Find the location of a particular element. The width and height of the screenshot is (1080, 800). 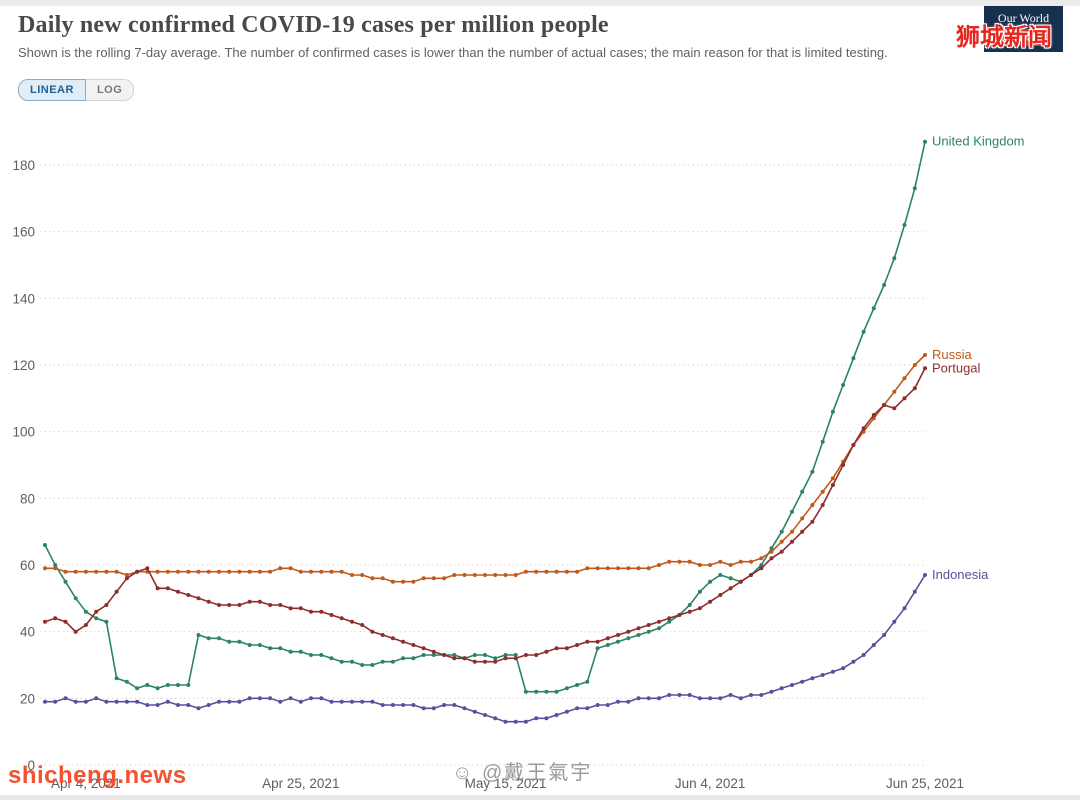

y-tick-label-40: 40 is located at coordinates (27, 632).